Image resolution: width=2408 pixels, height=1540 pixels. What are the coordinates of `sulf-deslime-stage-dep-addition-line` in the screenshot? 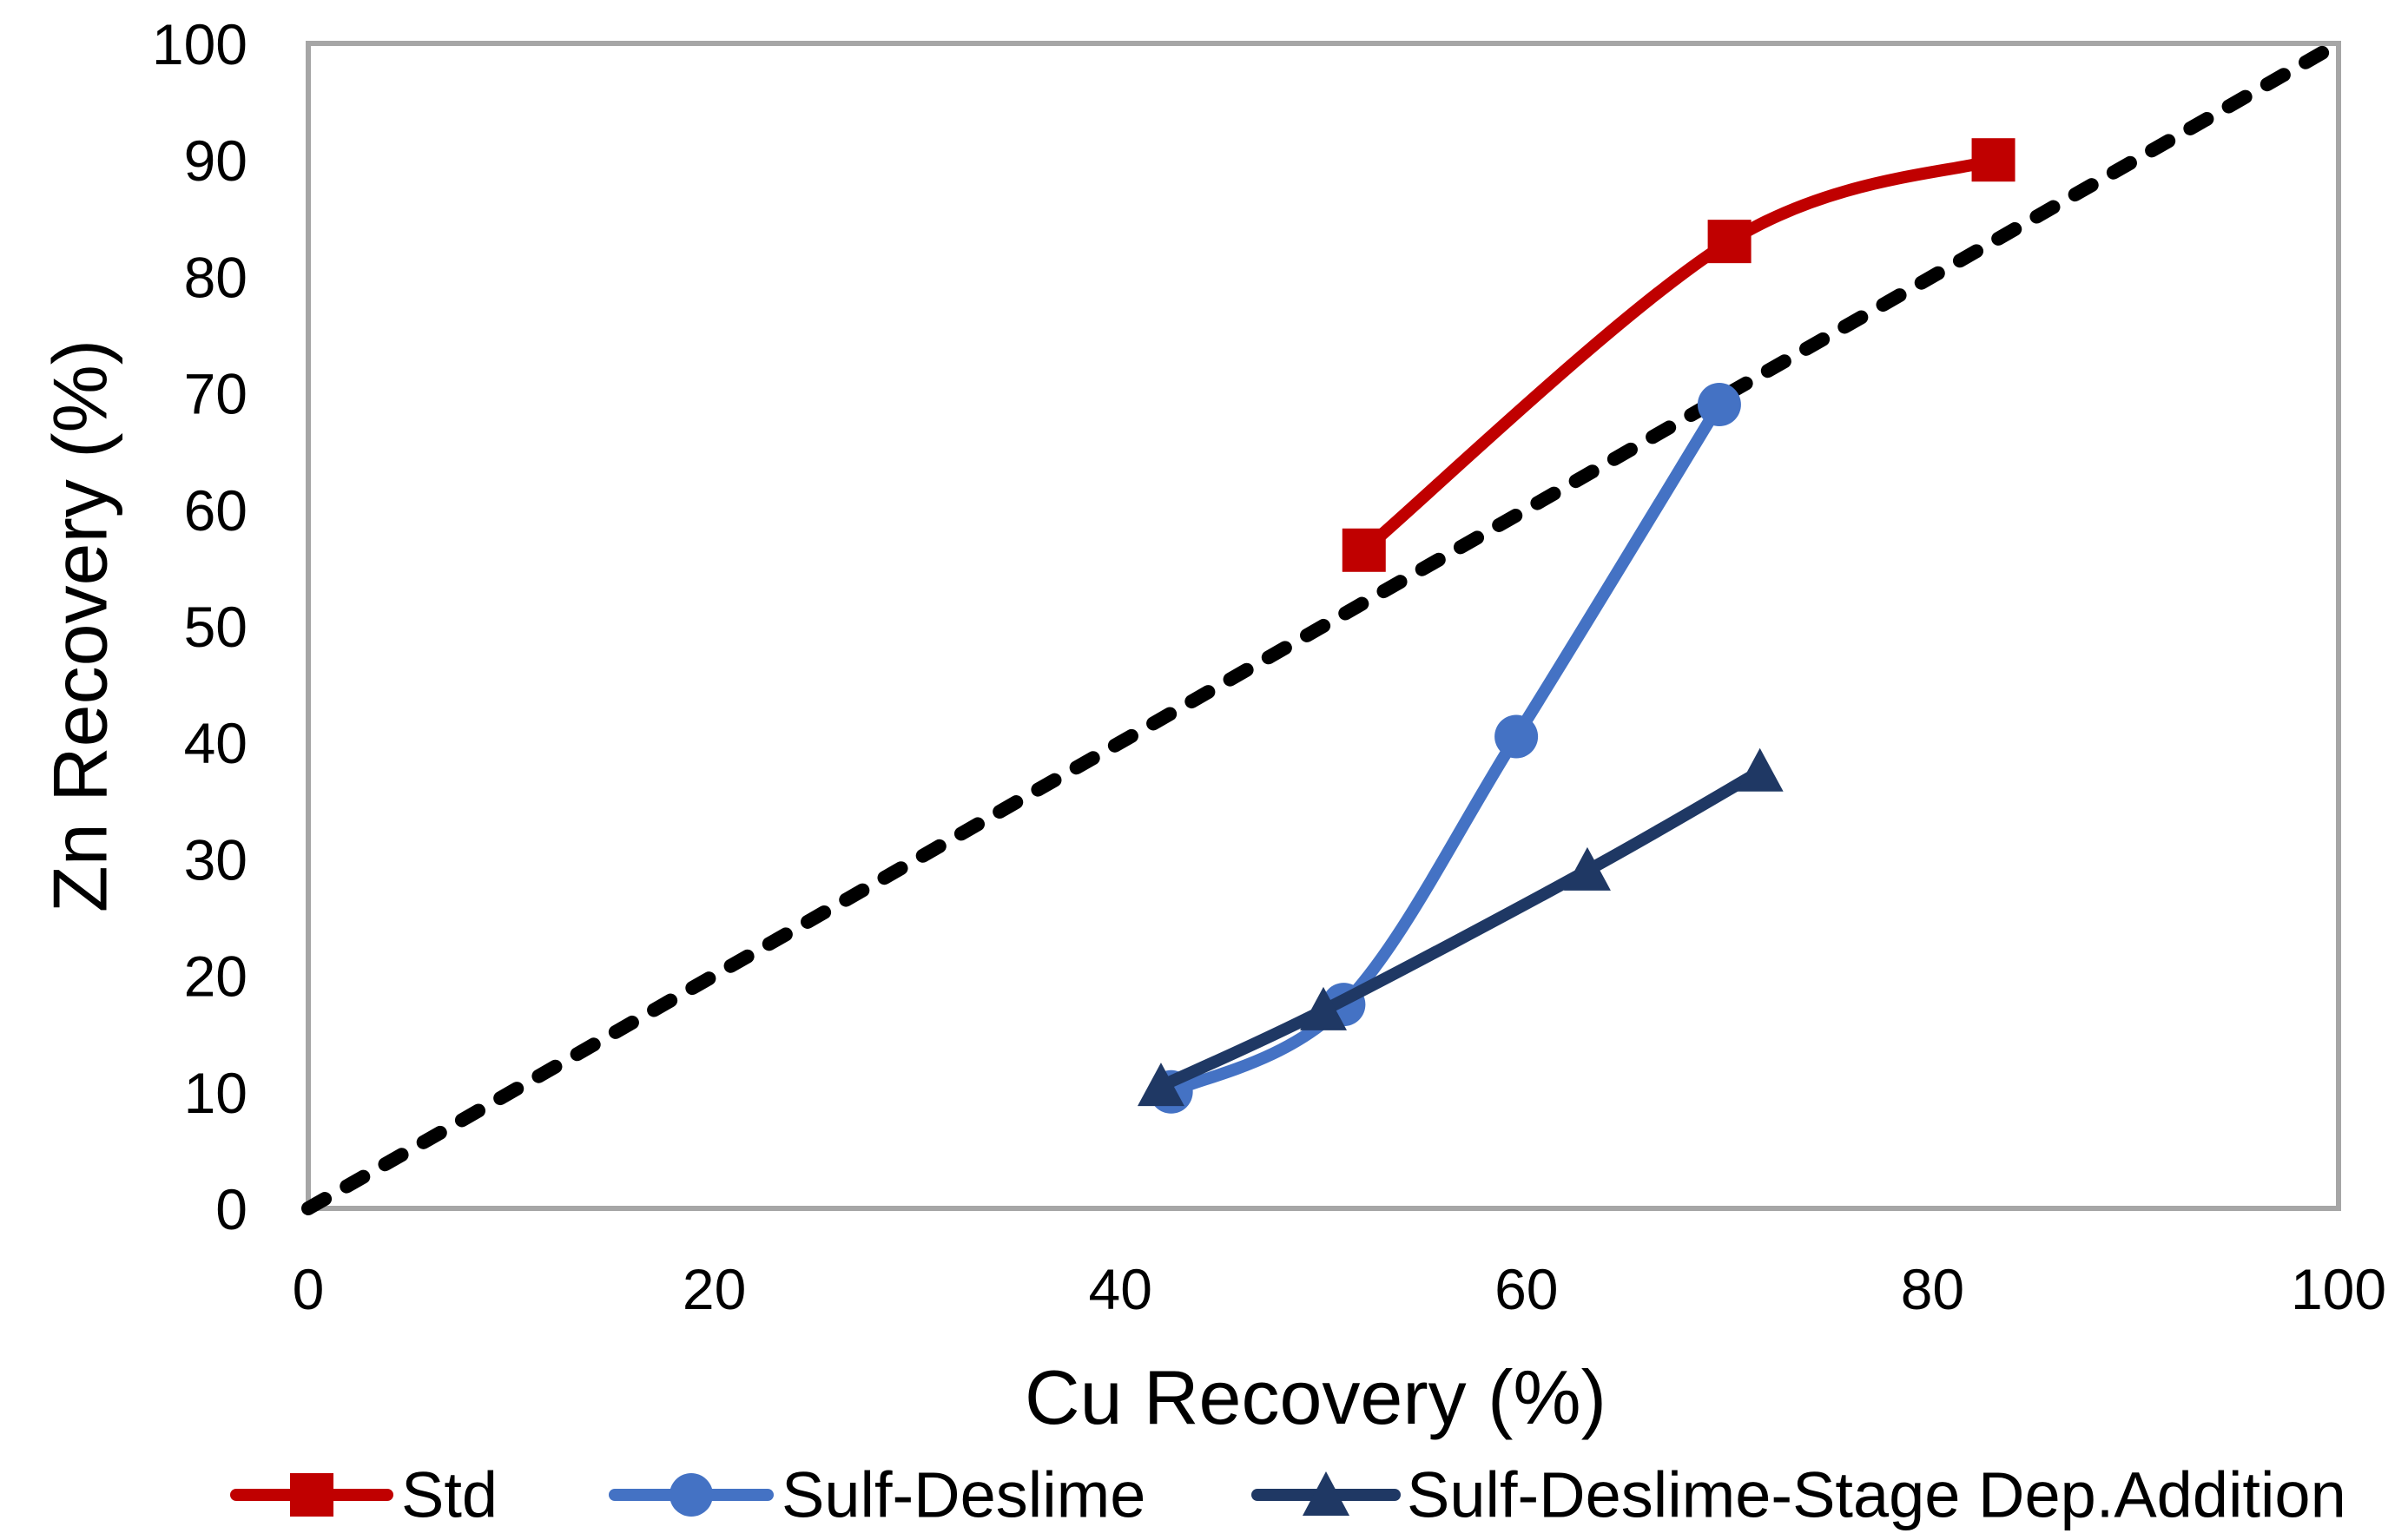 It's located at (1460, 929).